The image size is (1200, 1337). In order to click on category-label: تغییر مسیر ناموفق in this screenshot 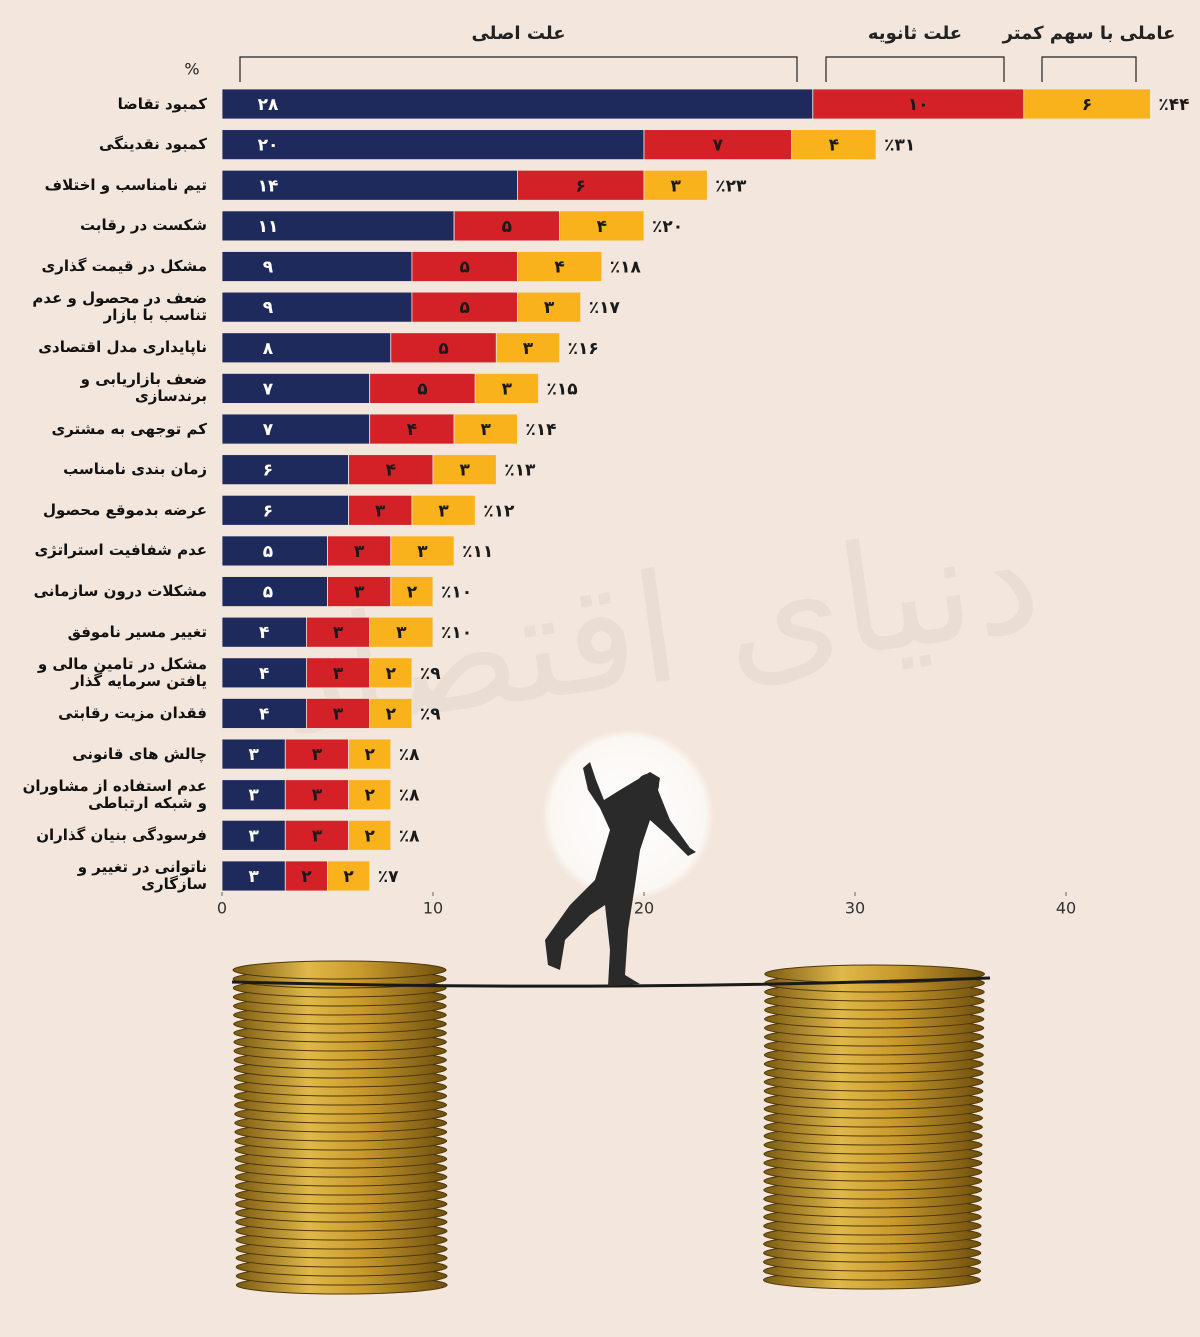, I will do `click(137, 631)`.